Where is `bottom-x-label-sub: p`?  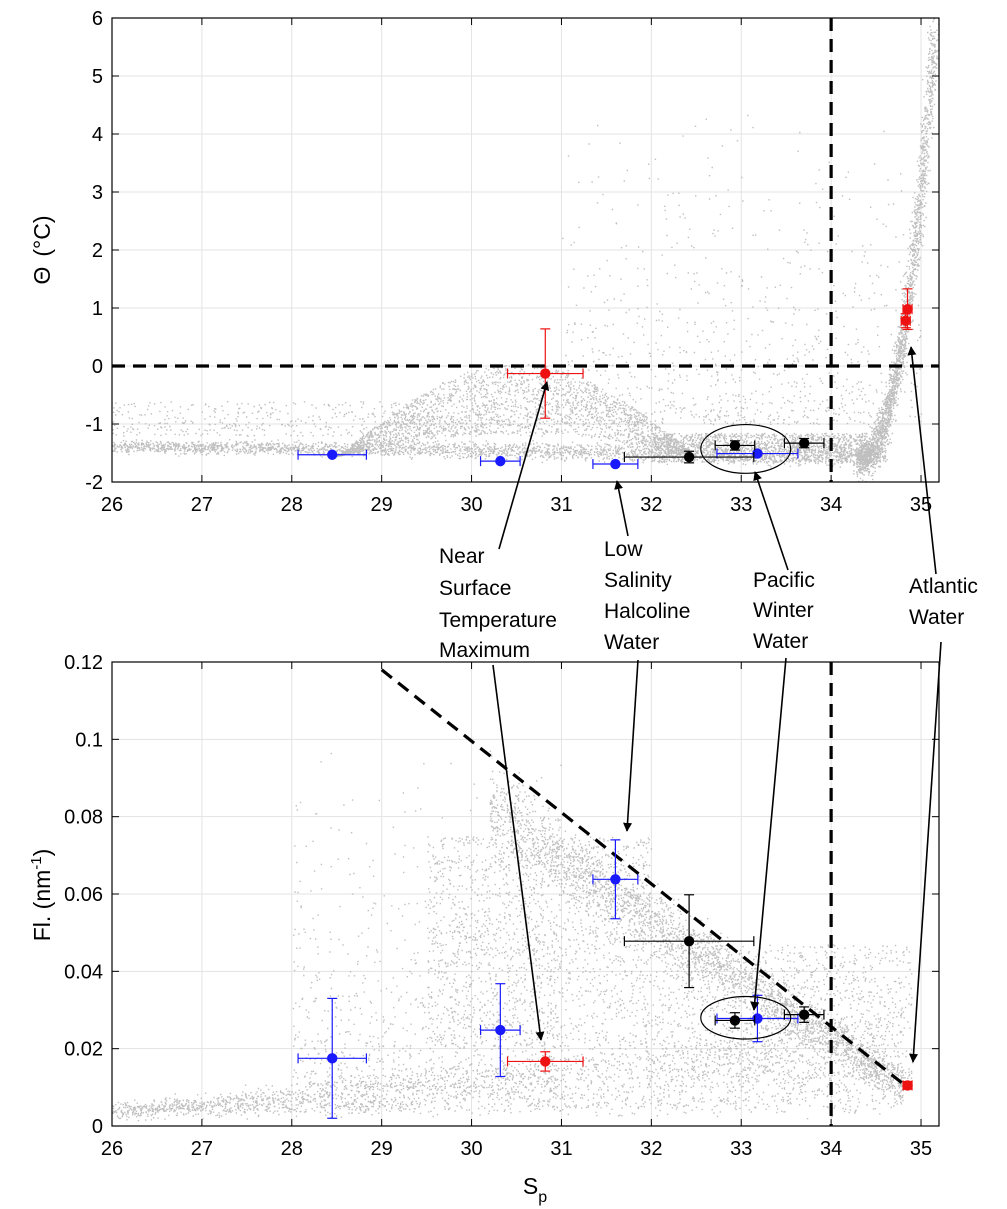
bottom-x-label-sub: p is located at coordinates (542, 1197).